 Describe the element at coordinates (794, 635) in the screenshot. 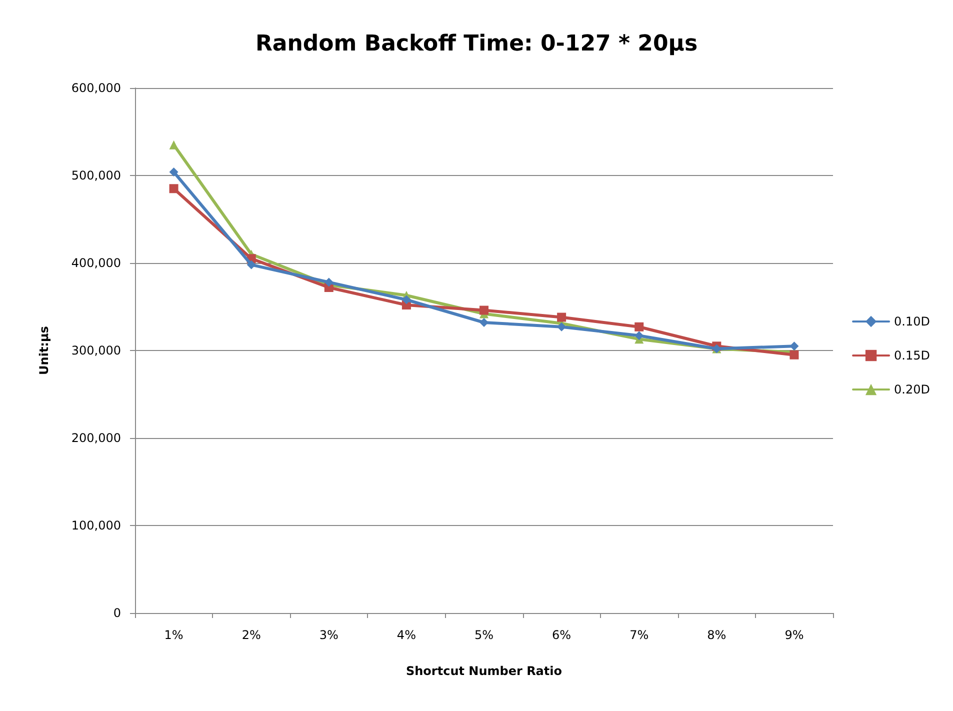

I see `x-tick-label: 9%` at that location.